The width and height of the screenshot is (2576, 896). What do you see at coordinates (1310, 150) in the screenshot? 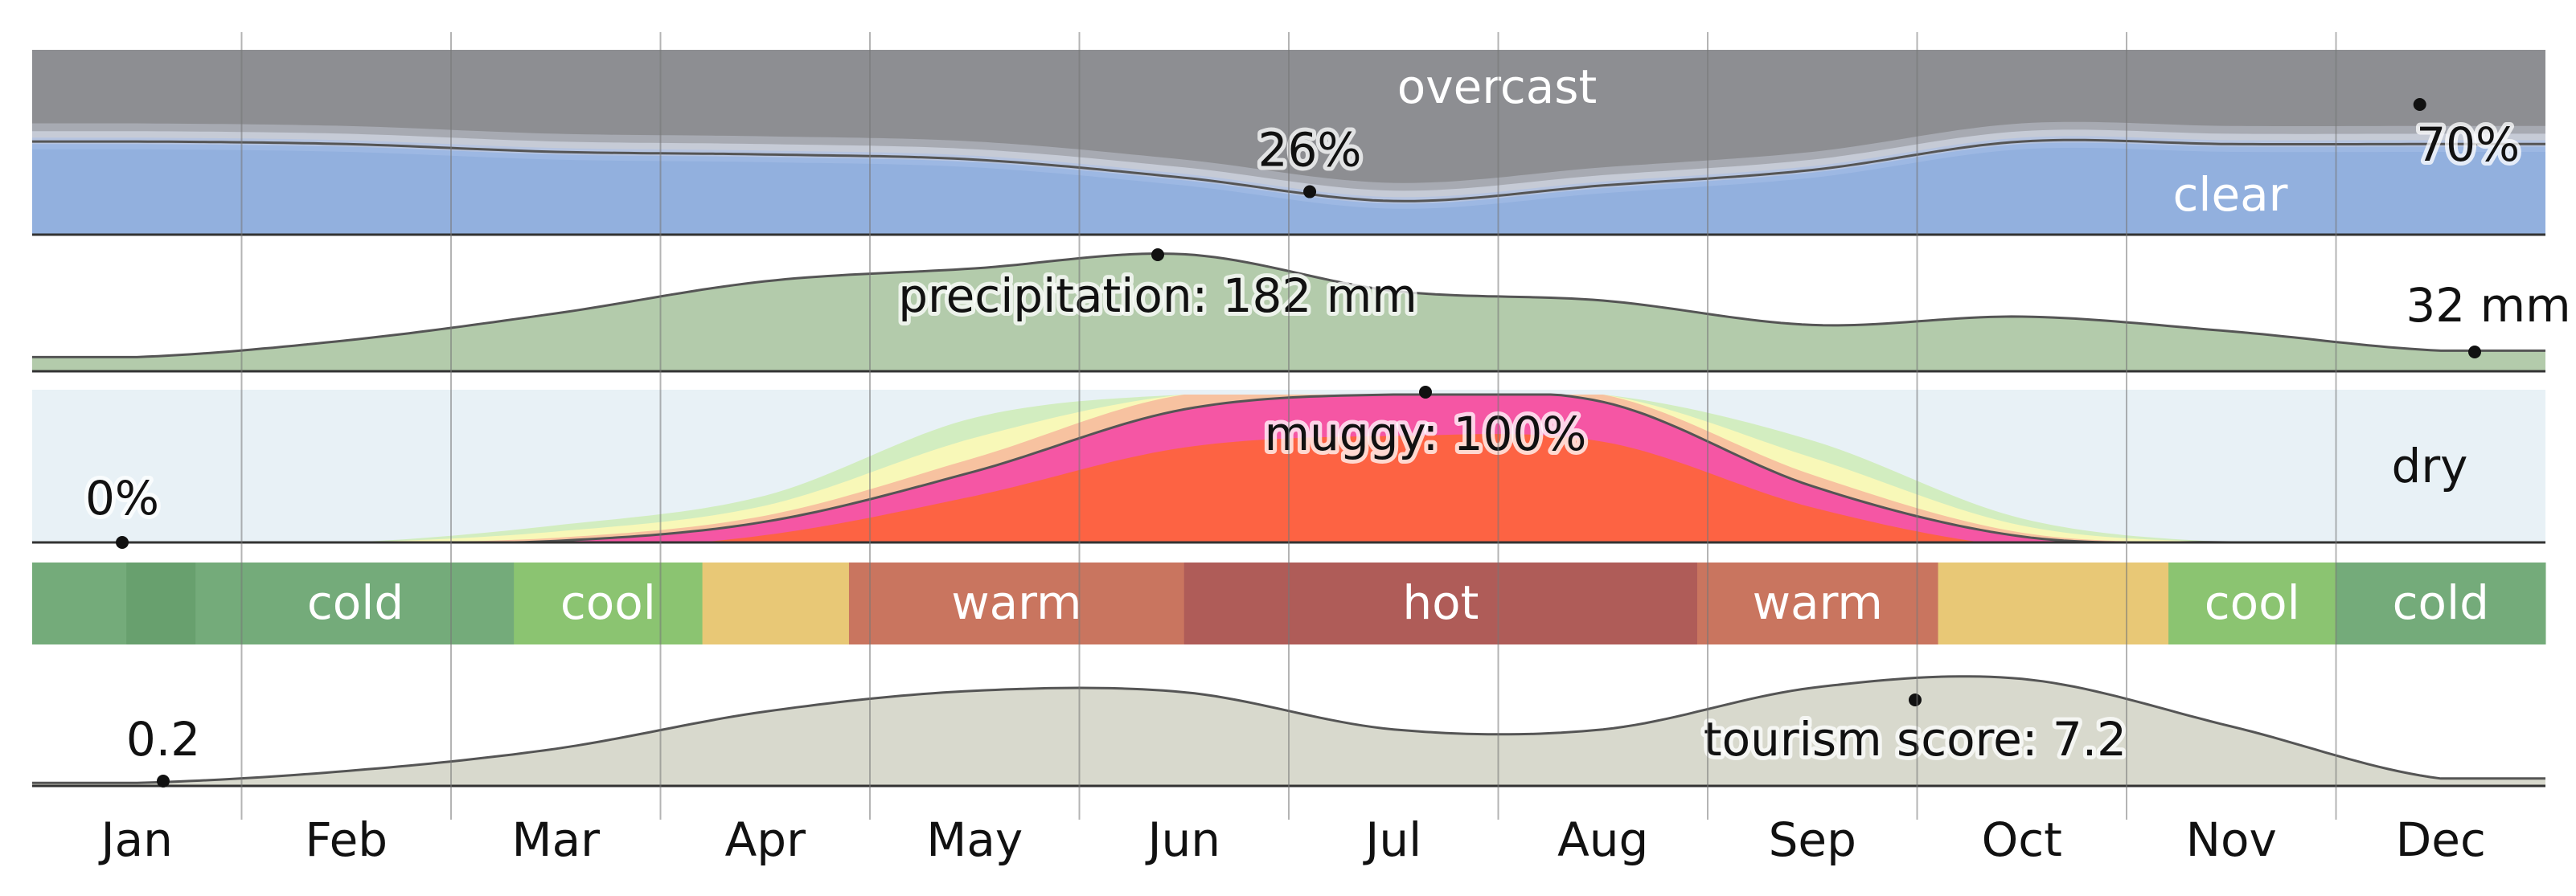
I see `cloud-min-label: 26%` at bounding box center [1310, 150].